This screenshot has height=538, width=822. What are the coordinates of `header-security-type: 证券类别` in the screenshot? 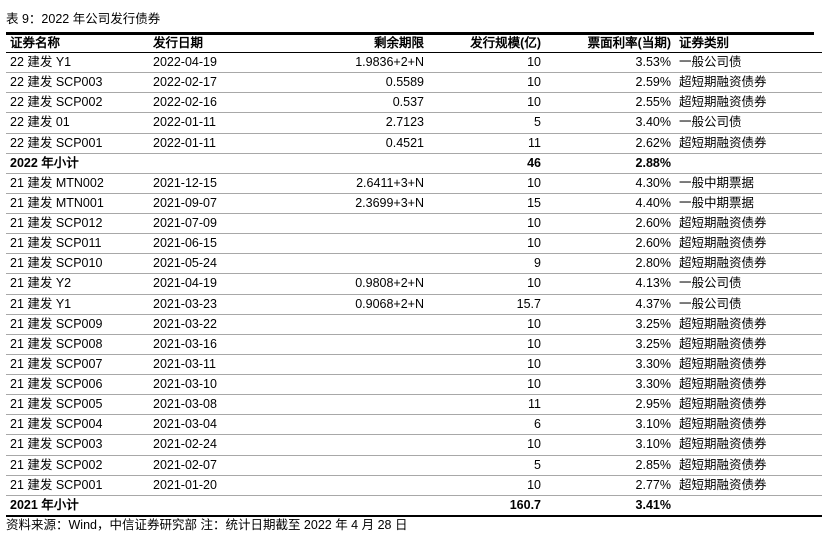 It's located at (746, 44).